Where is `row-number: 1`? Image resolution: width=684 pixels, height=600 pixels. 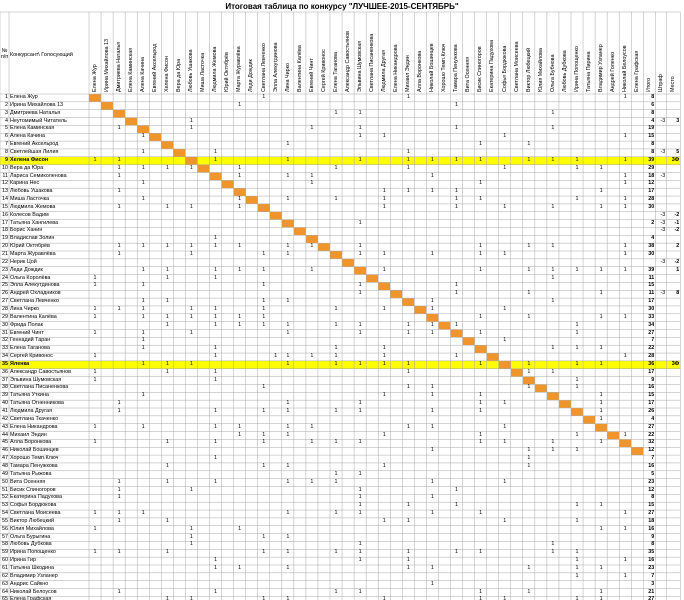
row-number: 1 is located at coordinates (6, 97).